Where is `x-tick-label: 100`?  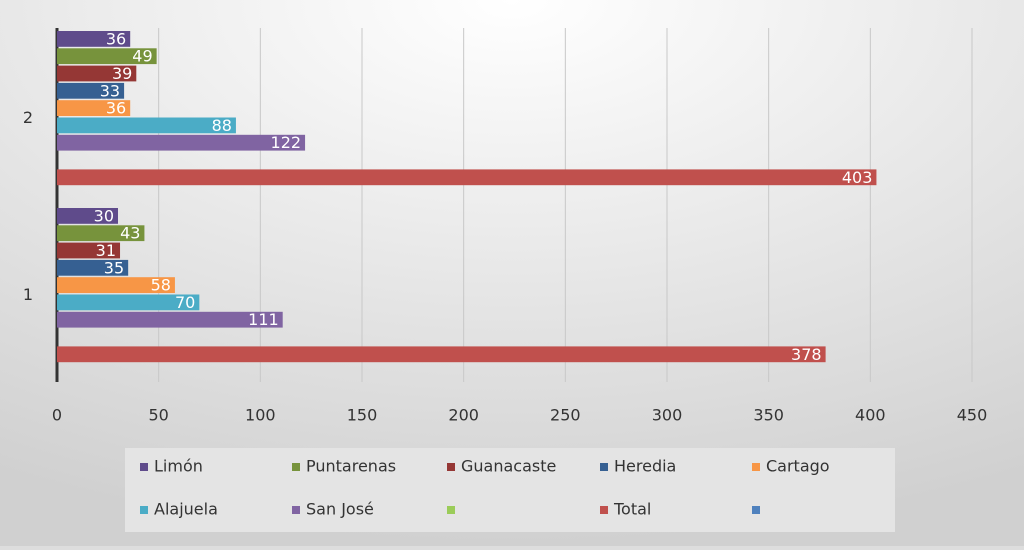 x-tick-label: 100 is located at coordinates (260, 415).